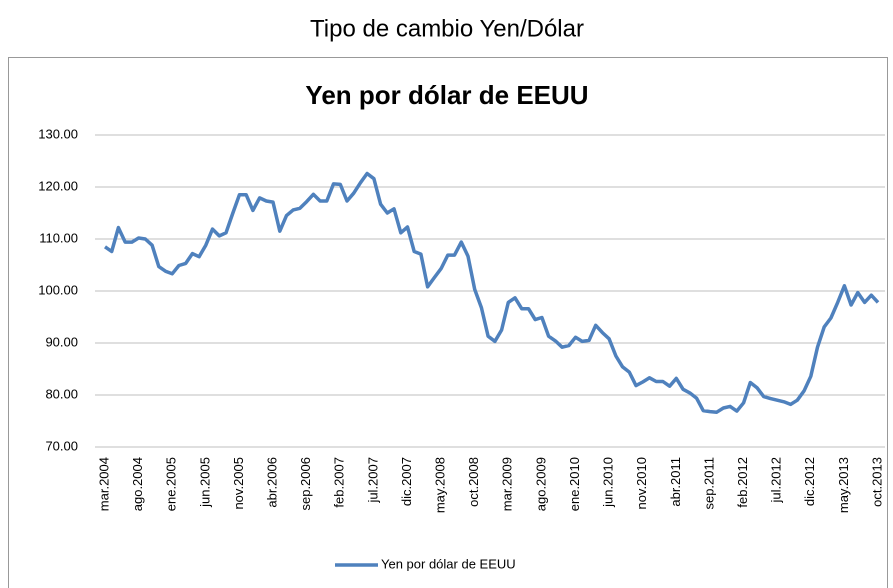 This screenshot has width=893, height=588. I want to click on x-tick-label: oct.2013, so click(876, 482).